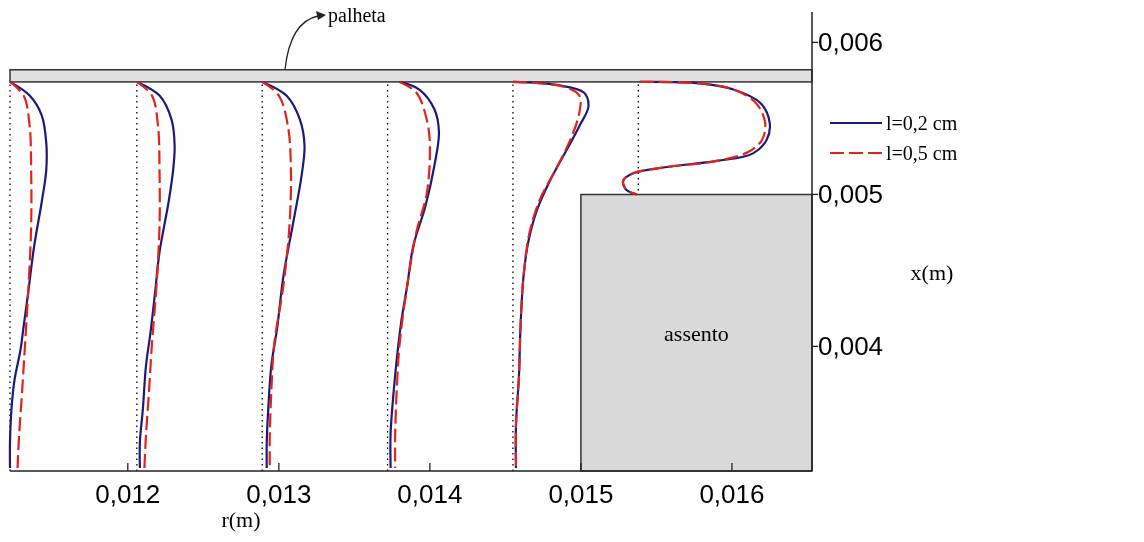  What do you see at coordinates (932, 272) in the screenshot?
I see `y-axis-title: x(m)` at bounding box center [932, 272].